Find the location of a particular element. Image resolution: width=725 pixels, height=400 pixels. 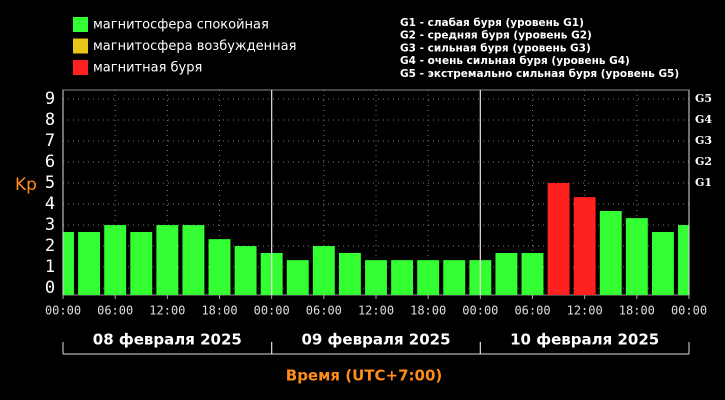

y-tick-label: 7 is located at coordinates (50, 141).